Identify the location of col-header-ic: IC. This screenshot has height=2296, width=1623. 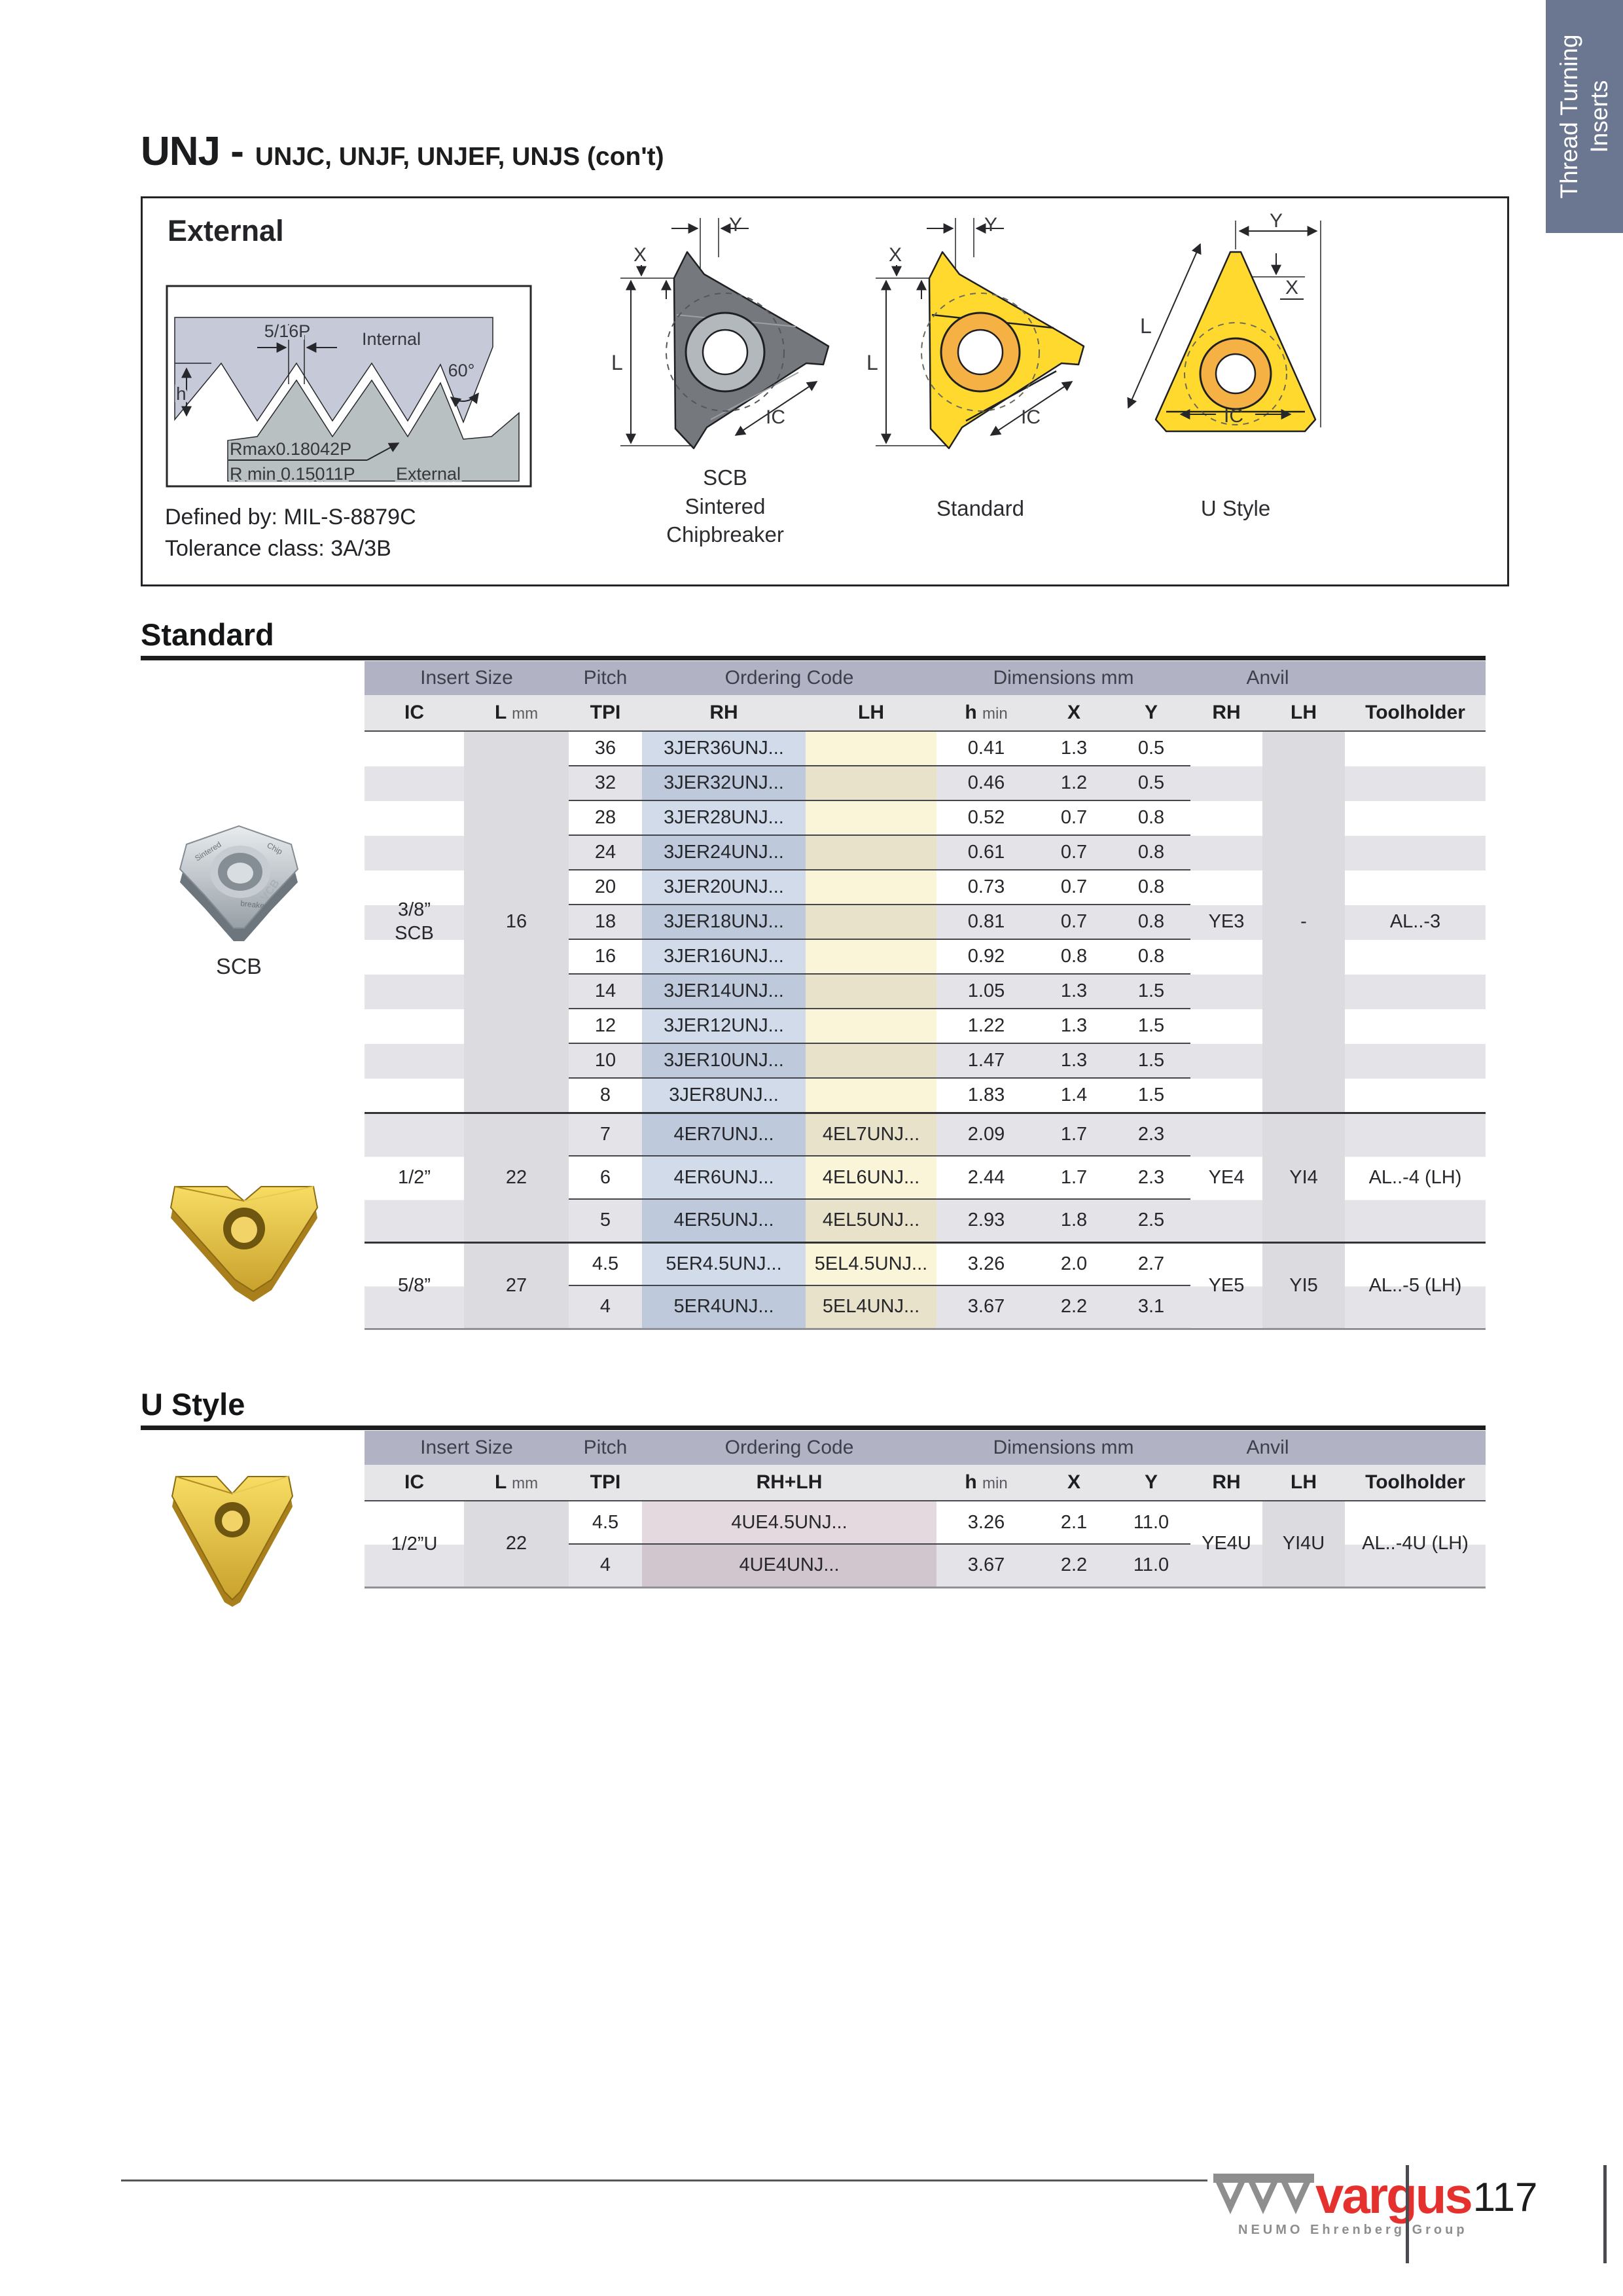
(414, 713).